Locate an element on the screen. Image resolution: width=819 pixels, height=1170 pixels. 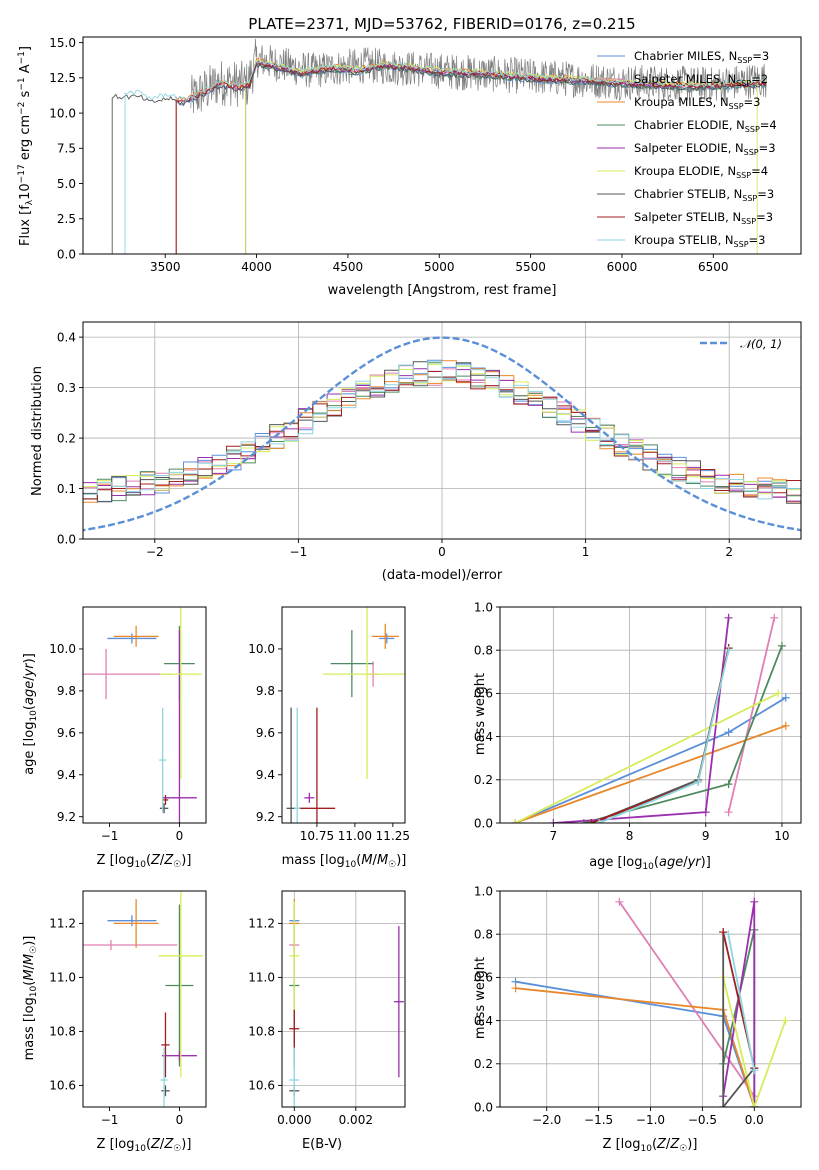
weight-vs-metallicity-xlabel: Z [log10(Z/Z☉)] is located at coordinates (650, 1145).